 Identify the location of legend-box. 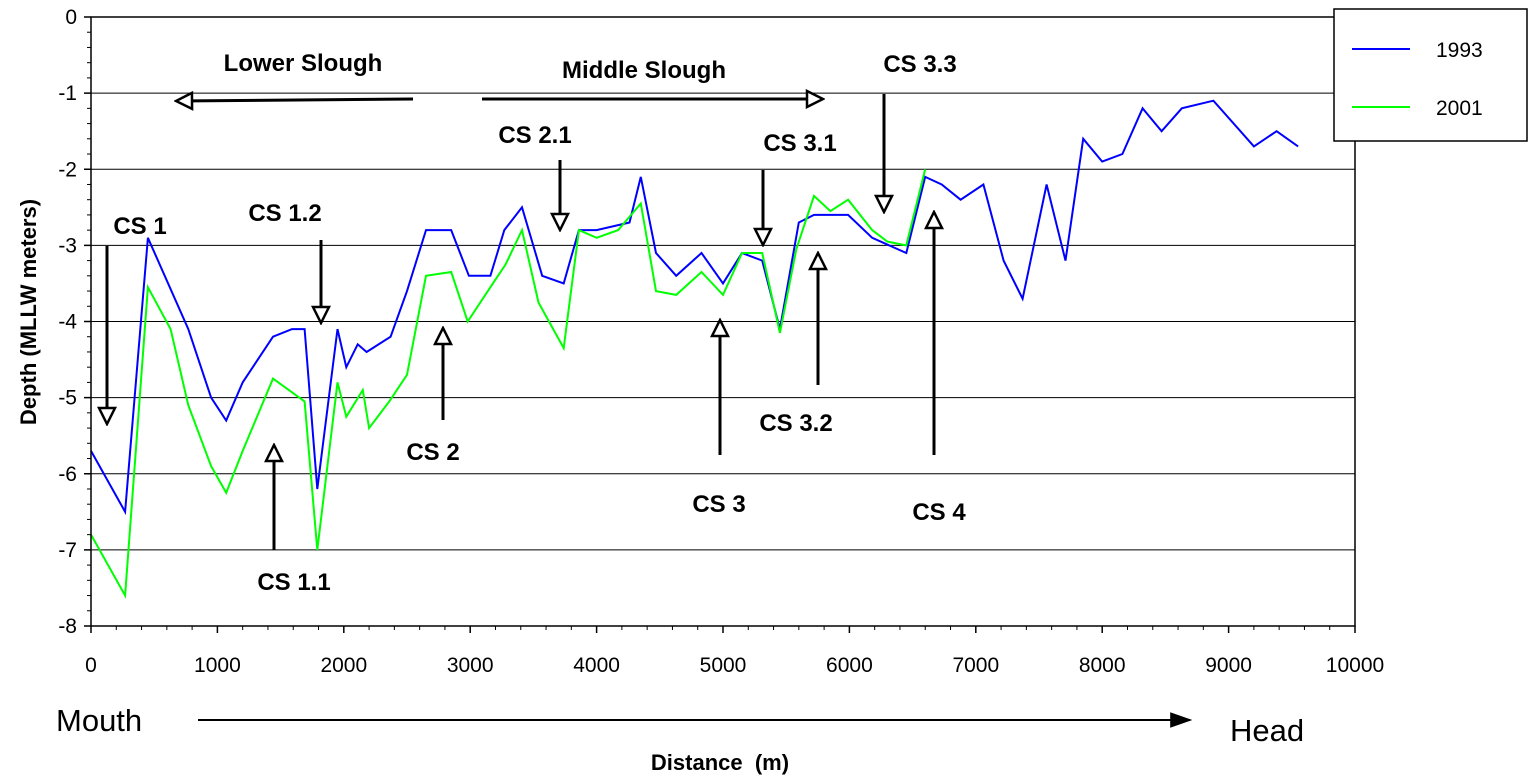
(1430, 75).